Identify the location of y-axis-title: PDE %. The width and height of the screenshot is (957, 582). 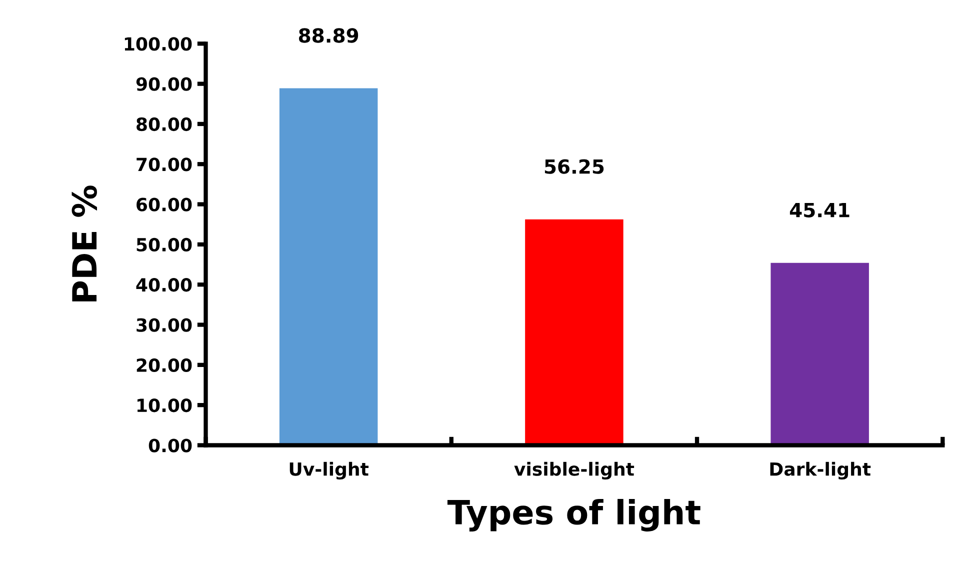
(84, 244).